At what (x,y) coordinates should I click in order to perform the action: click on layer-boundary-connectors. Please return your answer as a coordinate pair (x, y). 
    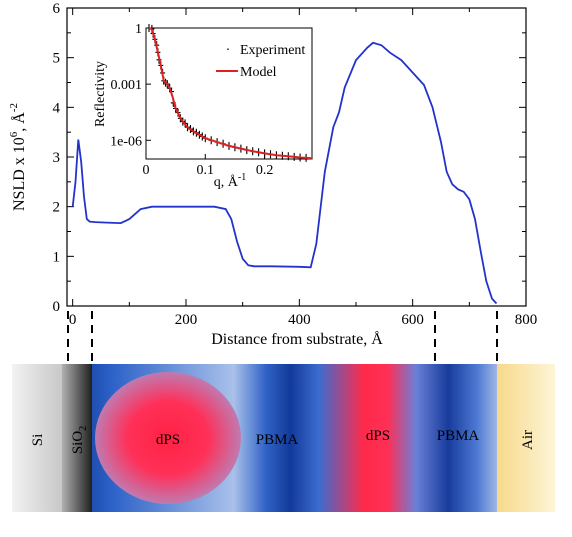
    Looking at the image, I should click on (282, 337).